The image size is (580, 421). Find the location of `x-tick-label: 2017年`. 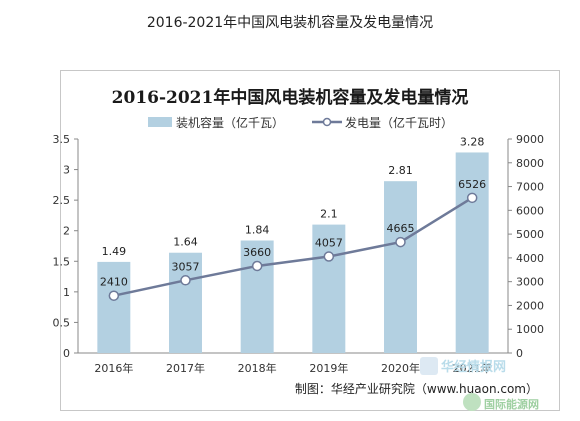

x-tick-label: 2017年 is located at coordinates (185, 368).